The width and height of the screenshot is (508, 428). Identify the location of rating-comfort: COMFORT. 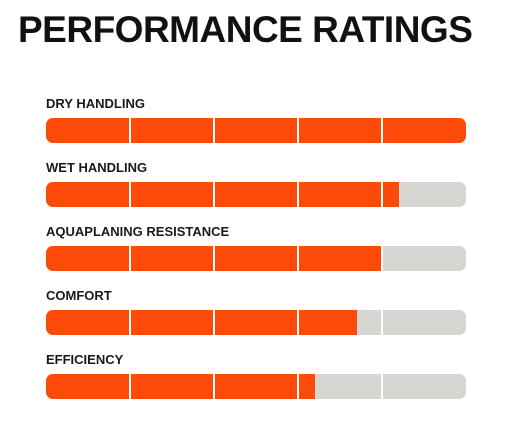
(256, 320).